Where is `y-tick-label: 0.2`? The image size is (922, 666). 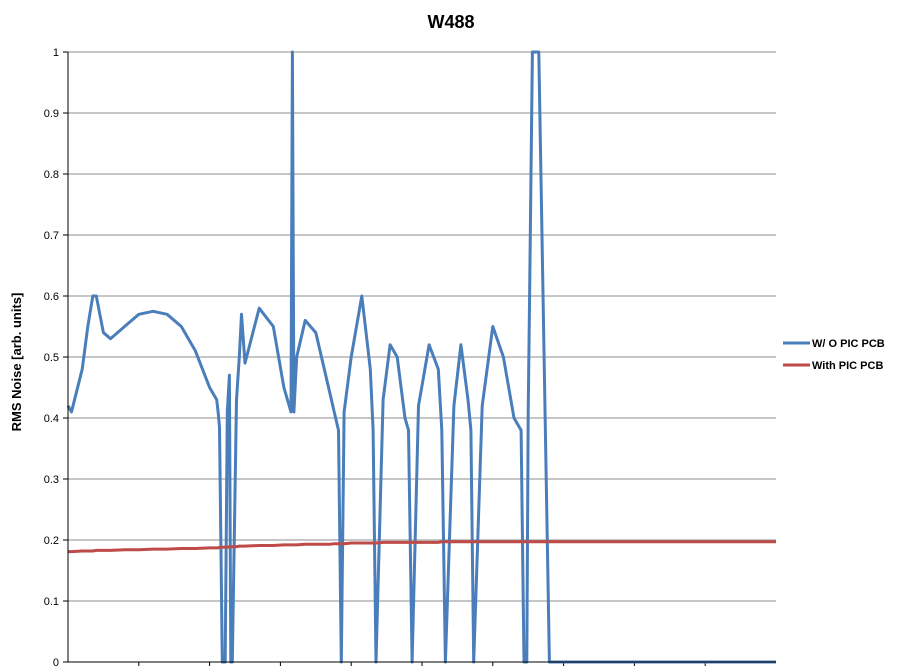 y-tick-label: 0.2 is located at coordinates (51, 541).